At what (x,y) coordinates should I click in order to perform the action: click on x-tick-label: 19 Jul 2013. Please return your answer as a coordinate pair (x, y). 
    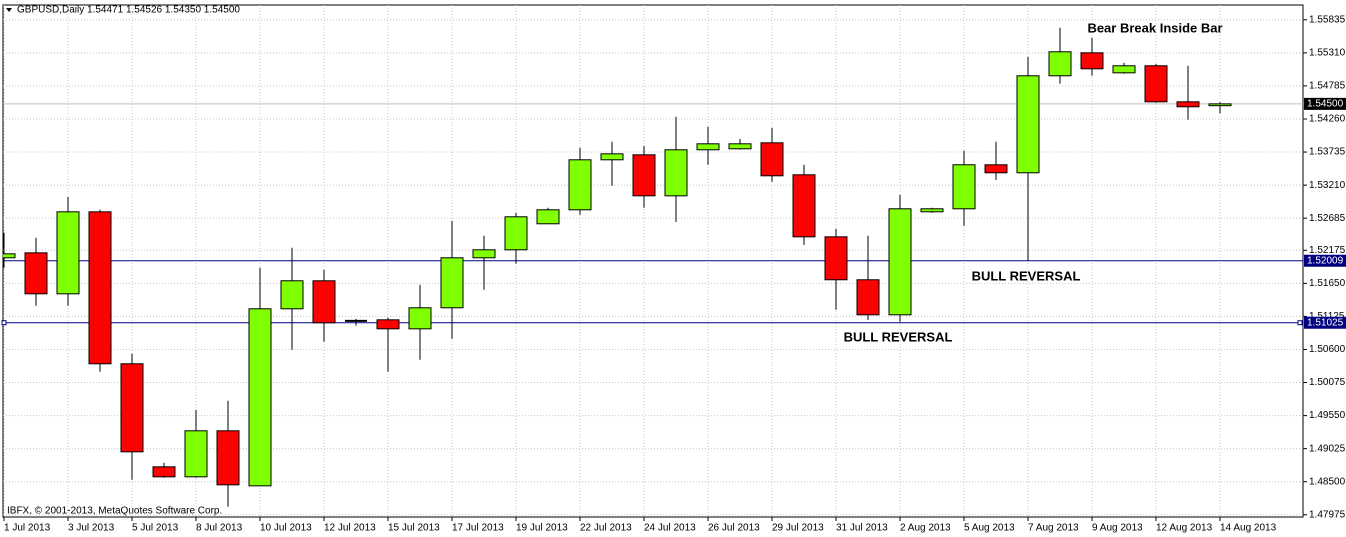
    Looking at the image, I should click on (542, 528).